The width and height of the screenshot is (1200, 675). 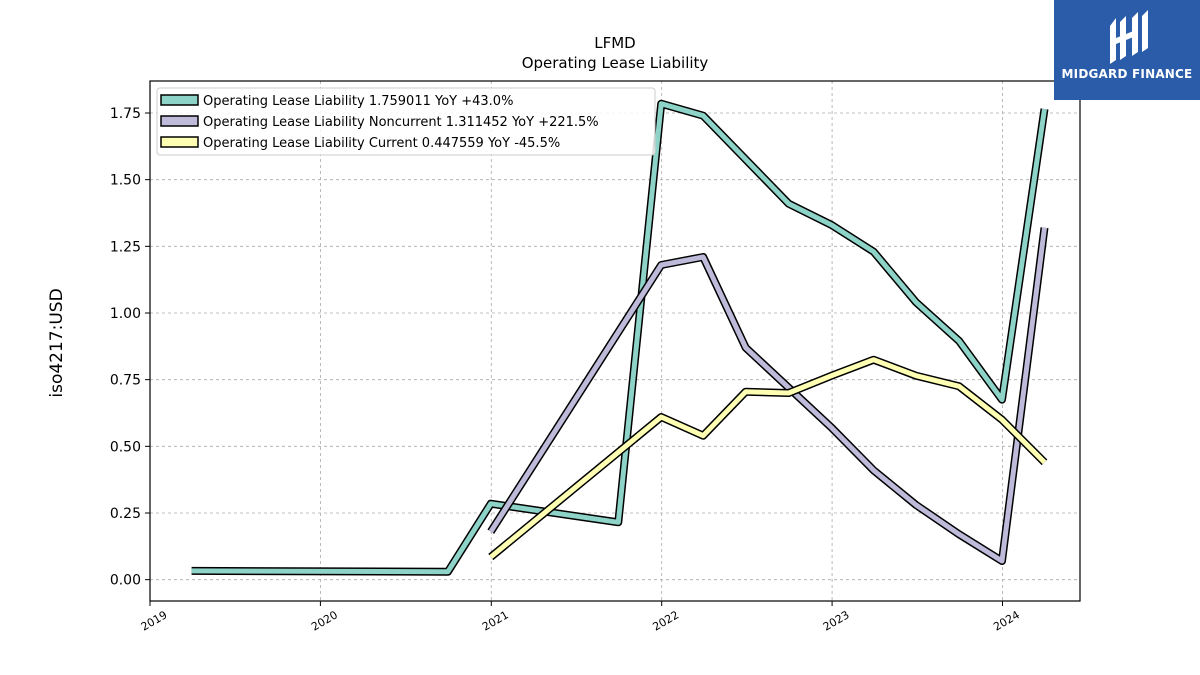 What do you see at coordinates (1127, 74) in the screenshot?
I see `logo-text: MIDGARD FINANCE` at bounding box center [1127, 74].